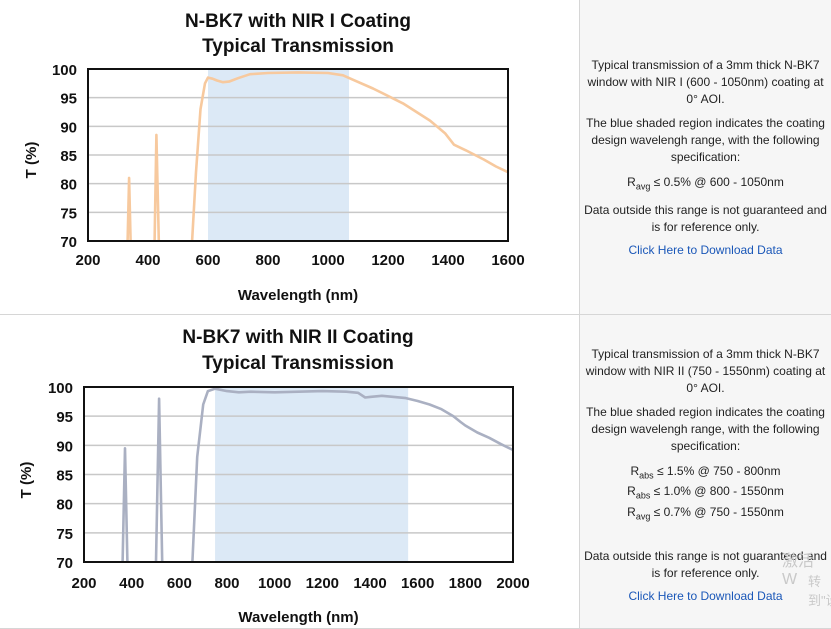 The width and height of the screenshot is (831, 629). What do you see at coordinates (297, 337) in the screenshot?
I see `chart-title: N-BK7 with NIR II Coating` at bounding box center [297, 337].